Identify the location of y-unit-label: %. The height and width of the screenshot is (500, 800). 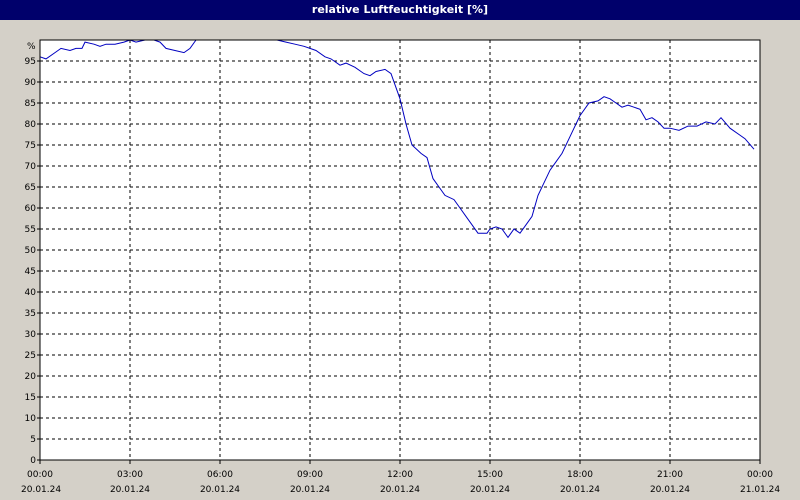
(31, 47).